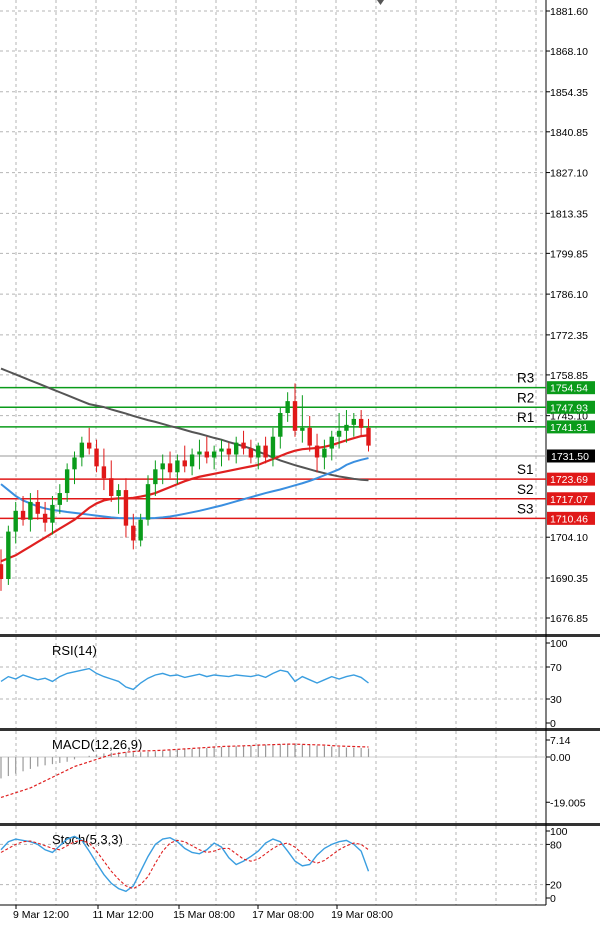  Describe the element at coordinates (569, 93) in the screenshot. I see `price-tick-label: 1854.35` at that location.